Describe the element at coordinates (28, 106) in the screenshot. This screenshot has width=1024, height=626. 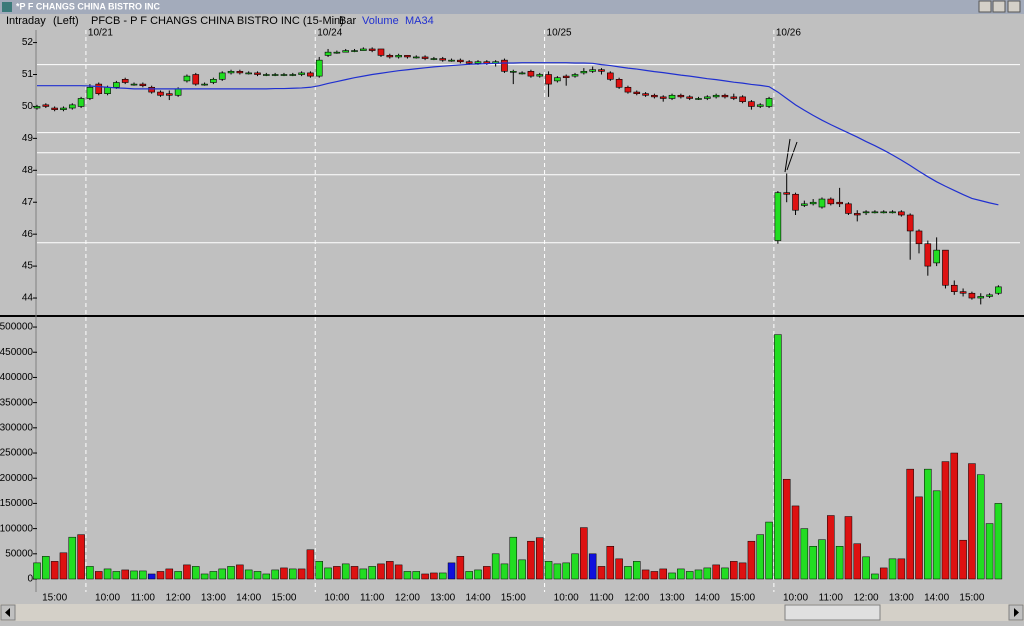
I see `y-tick-label: 50` at that location.